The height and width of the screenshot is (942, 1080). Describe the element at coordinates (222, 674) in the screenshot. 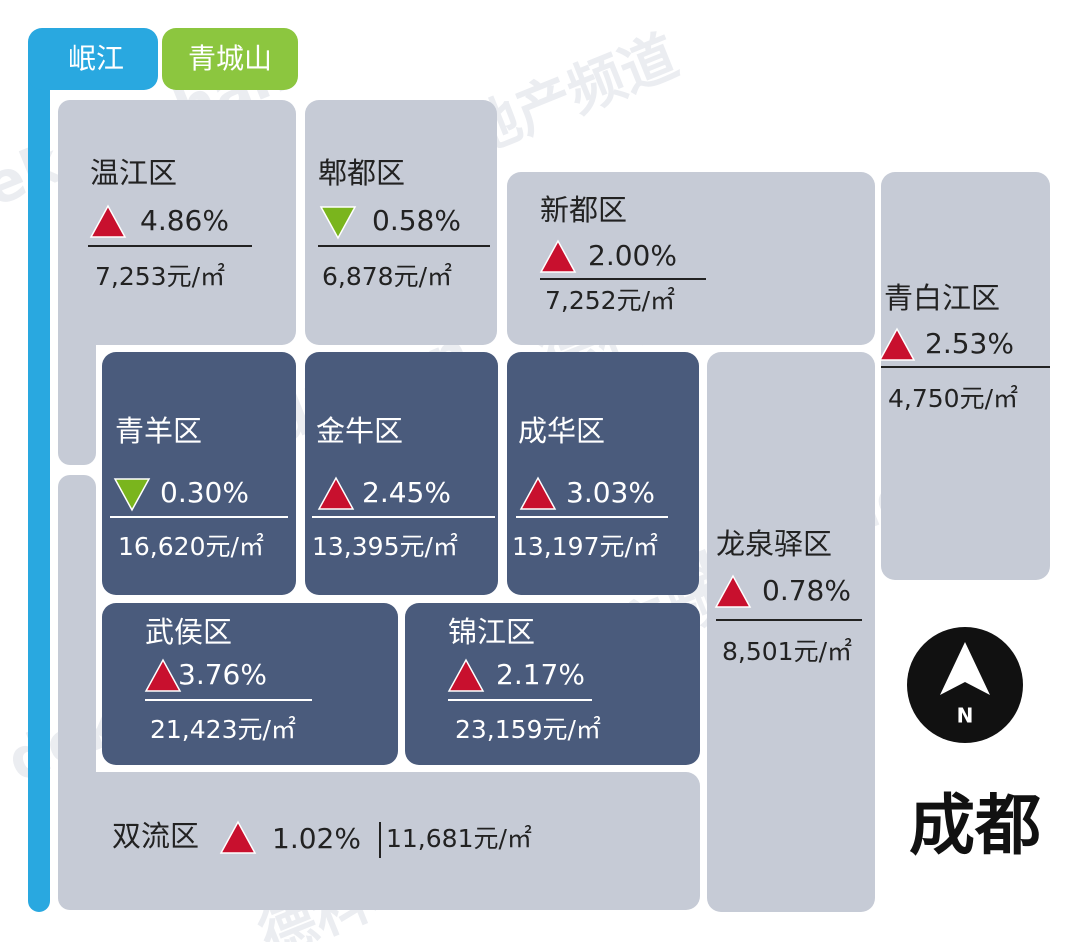

I see `price-change: 3.76%` at that location.